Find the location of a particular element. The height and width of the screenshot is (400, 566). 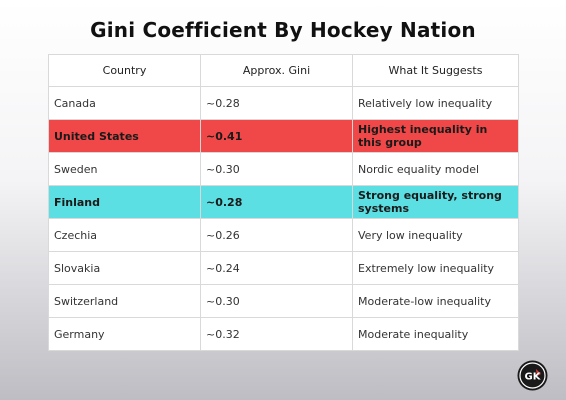

gk-logo-icon: GK is located at coordinates (532, 375).